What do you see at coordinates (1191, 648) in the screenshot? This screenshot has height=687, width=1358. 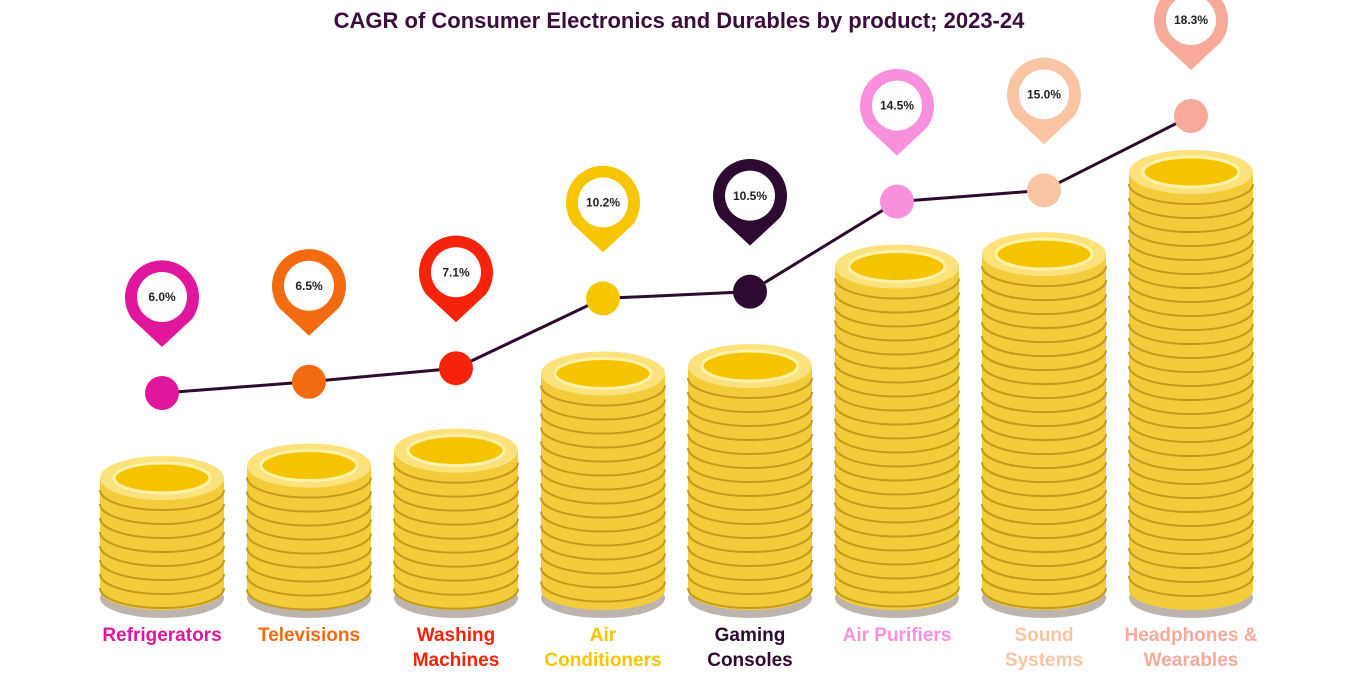 I see `category-label: Headphones & Wearables` at bounding box center [1191, 648].